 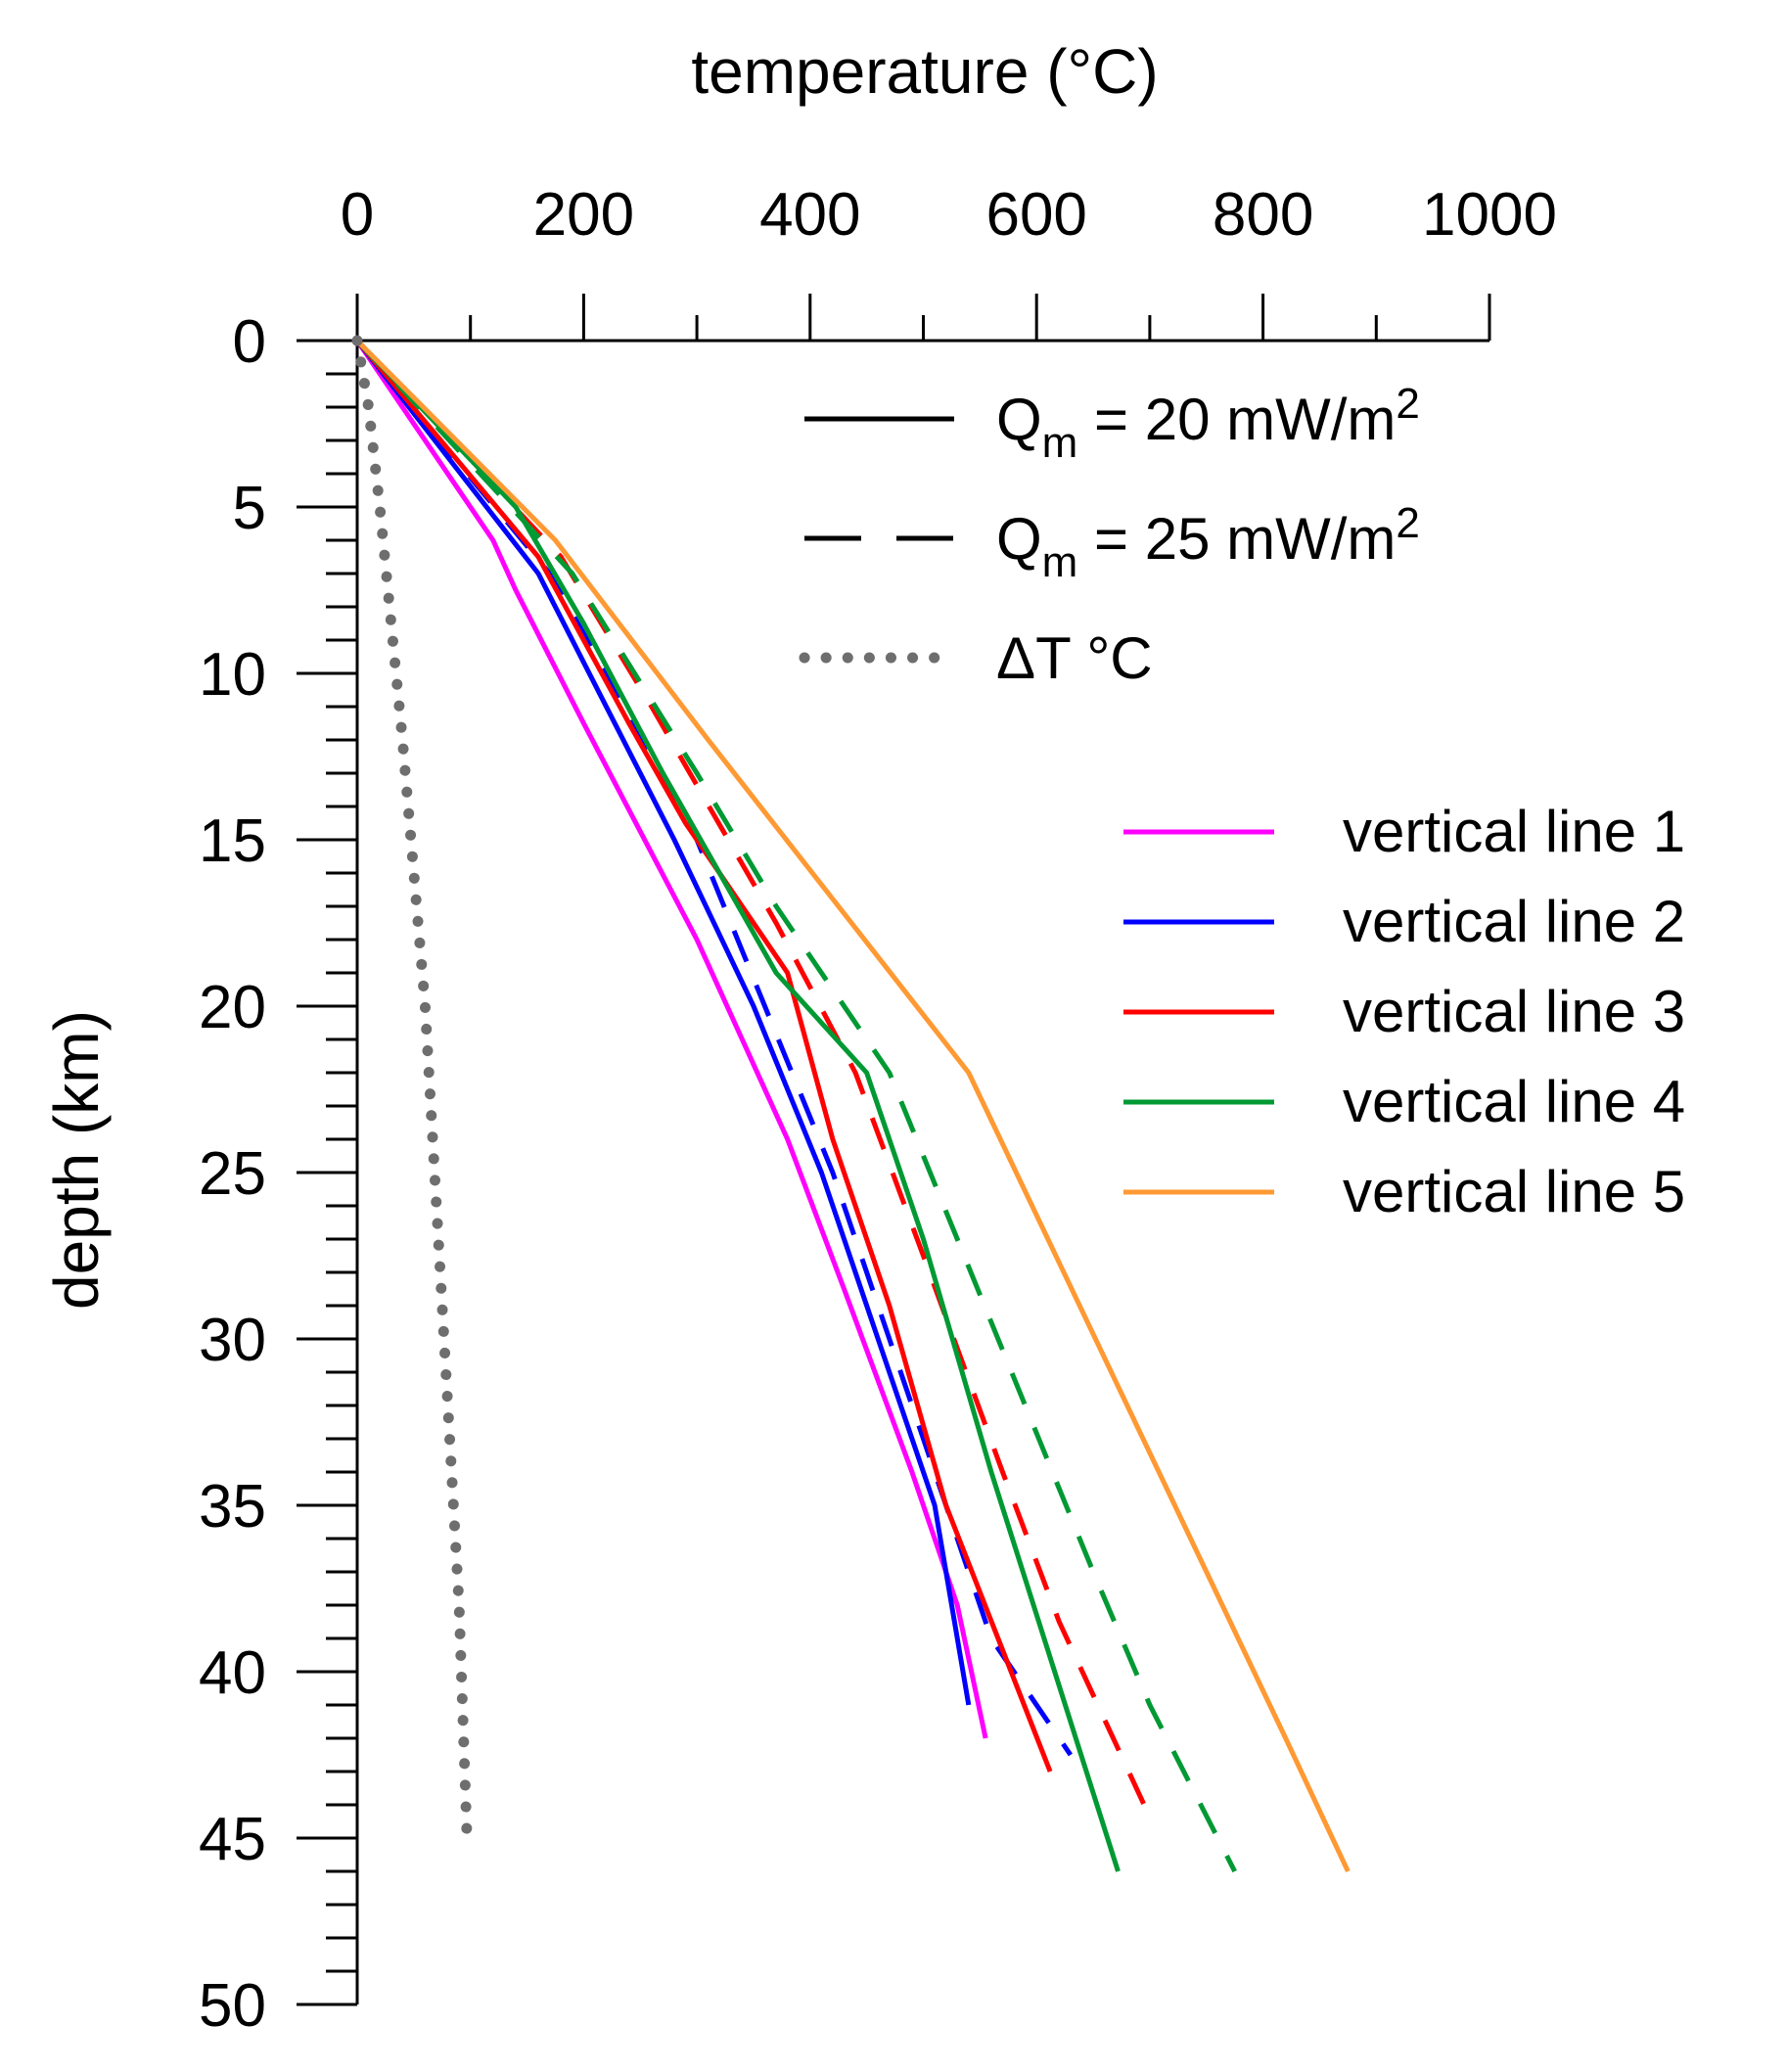 What do you see at coordinates (233, 1340) in the screenshot?
I see `y-tick-label: 30` at bounding box center [233, 1340].